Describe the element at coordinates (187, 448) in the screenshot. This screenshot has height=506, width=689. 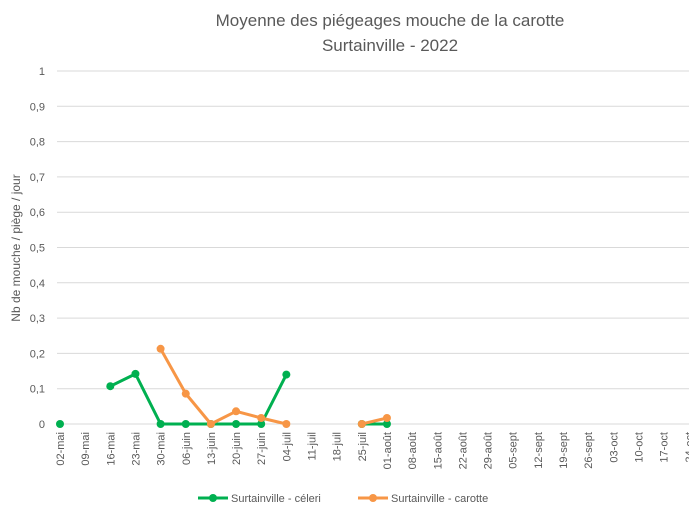
I see `x-tick-label: 06-juin` at that location.